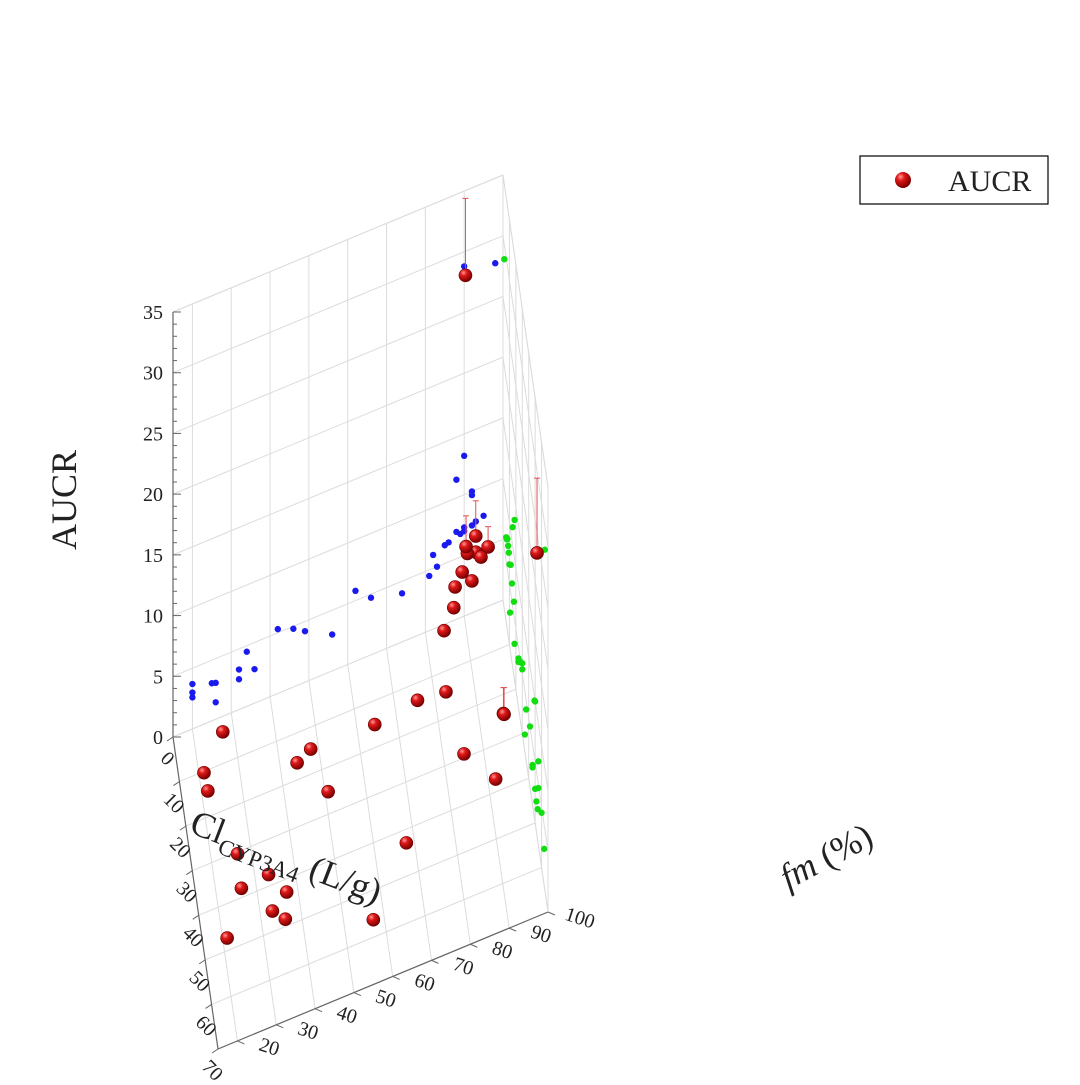 The height and width of the screenshot is (1085, 1080). I want to click on x-axis-title-unit: (L/g), so click(342, 878).